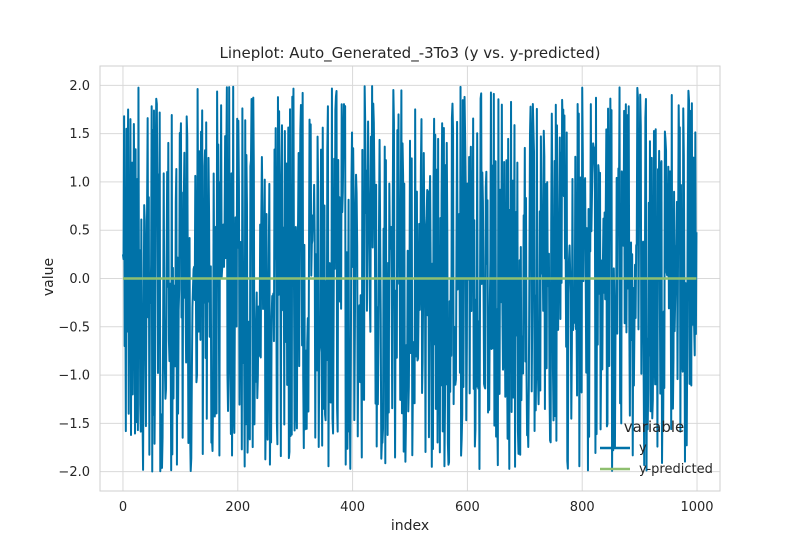 This screenshot has width=800, height=550. What do you see at coordinates (74, 472) in the screenshot?
I see `y-tick-label: −2.0` at bounding box center [74, 472].